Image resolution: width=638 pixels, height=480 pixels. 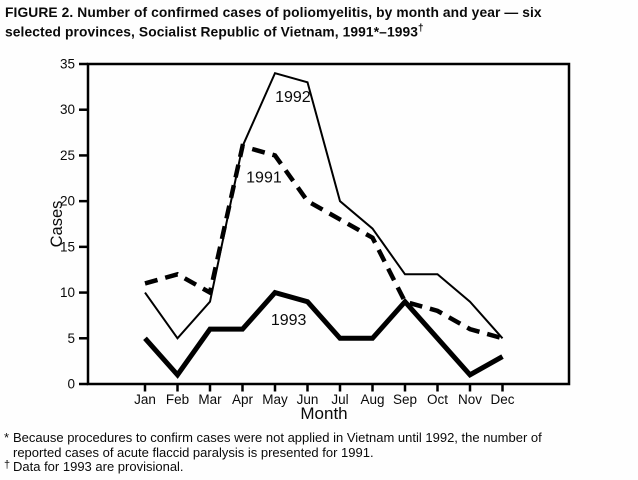 I want to click on x-tick-label-Nov: Nov, so click(x=470, y=399).